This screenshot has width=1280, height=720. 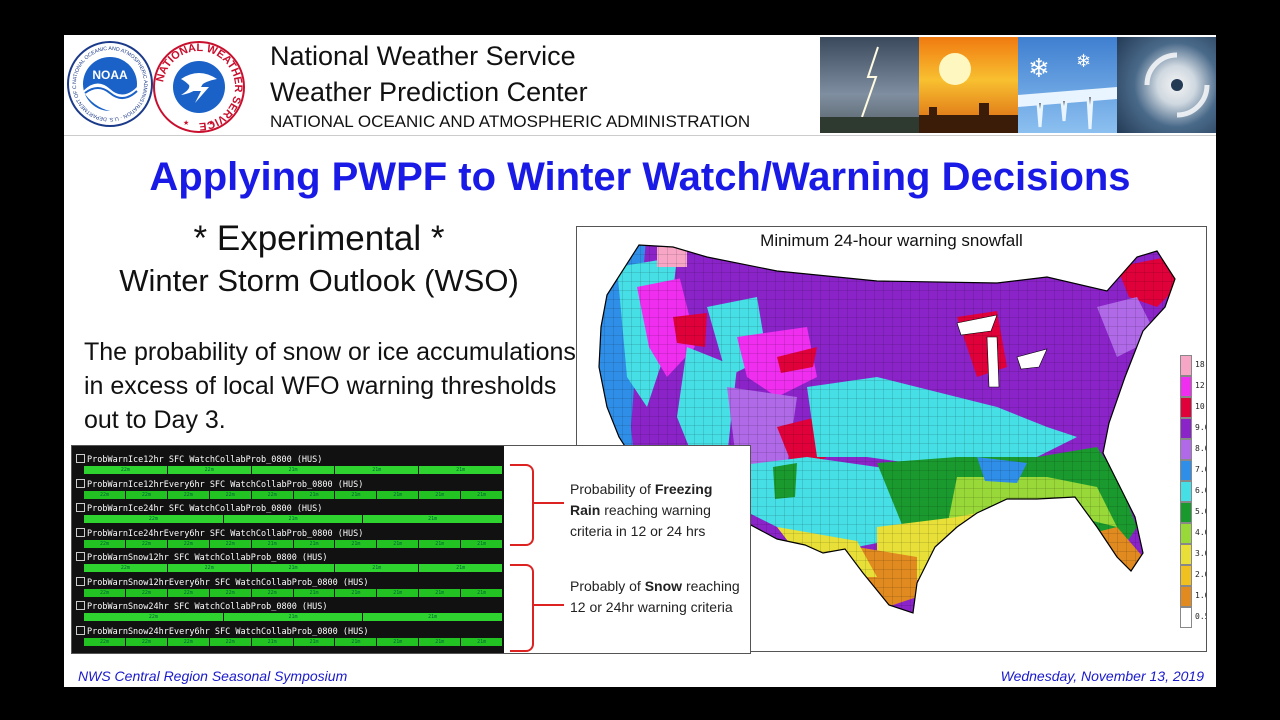 What do you see at coordinates (1200, 427) in the screenshot?
I see `legend-value: 9.0` at bounding box center [1200, 427].